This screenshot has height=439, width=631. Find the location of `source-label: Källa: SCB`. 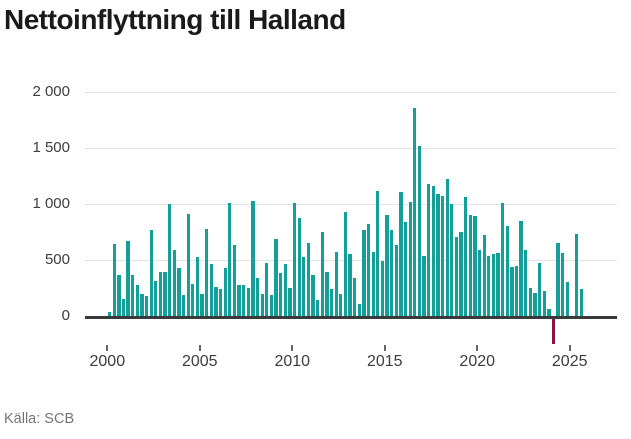

source-label: Källa: SCB is located at coordinates (39, 419).